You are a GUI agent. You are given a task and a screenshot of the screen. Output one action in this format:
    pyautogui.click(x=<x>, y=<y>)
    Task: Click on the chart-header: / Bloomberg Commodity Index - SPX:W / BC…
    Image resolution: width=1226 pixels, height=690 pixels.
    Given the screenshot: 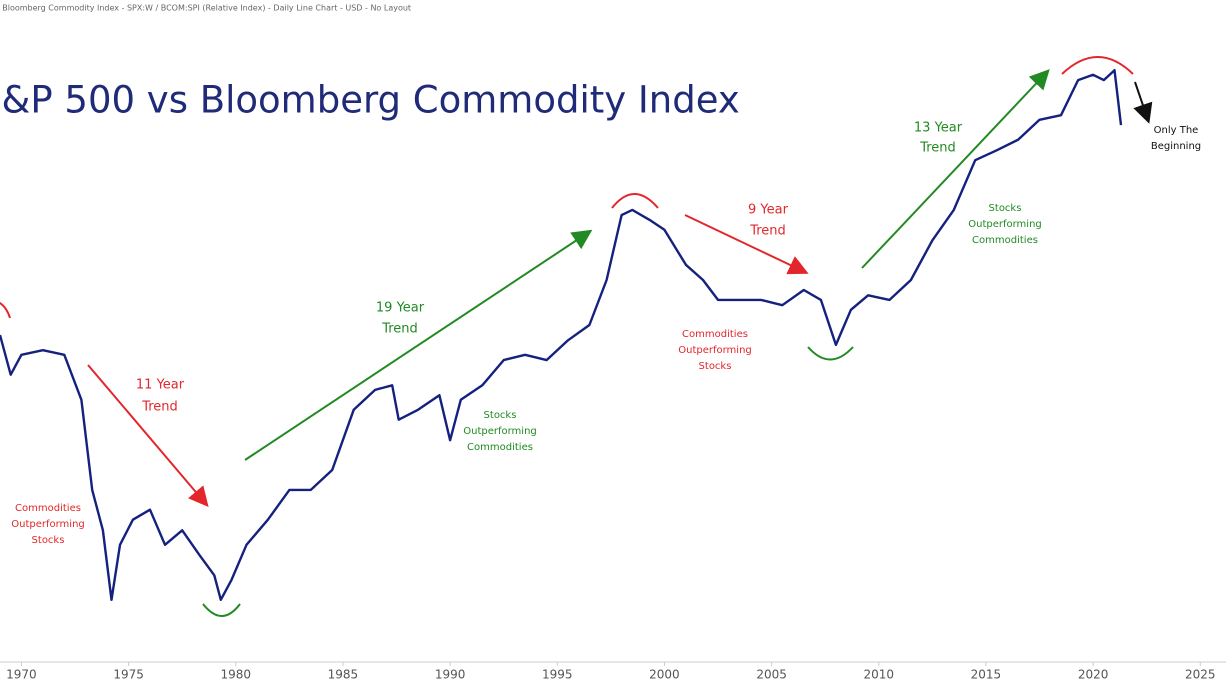 What is the action you would take?
    pyautogui.click(x=205, y=8)
    